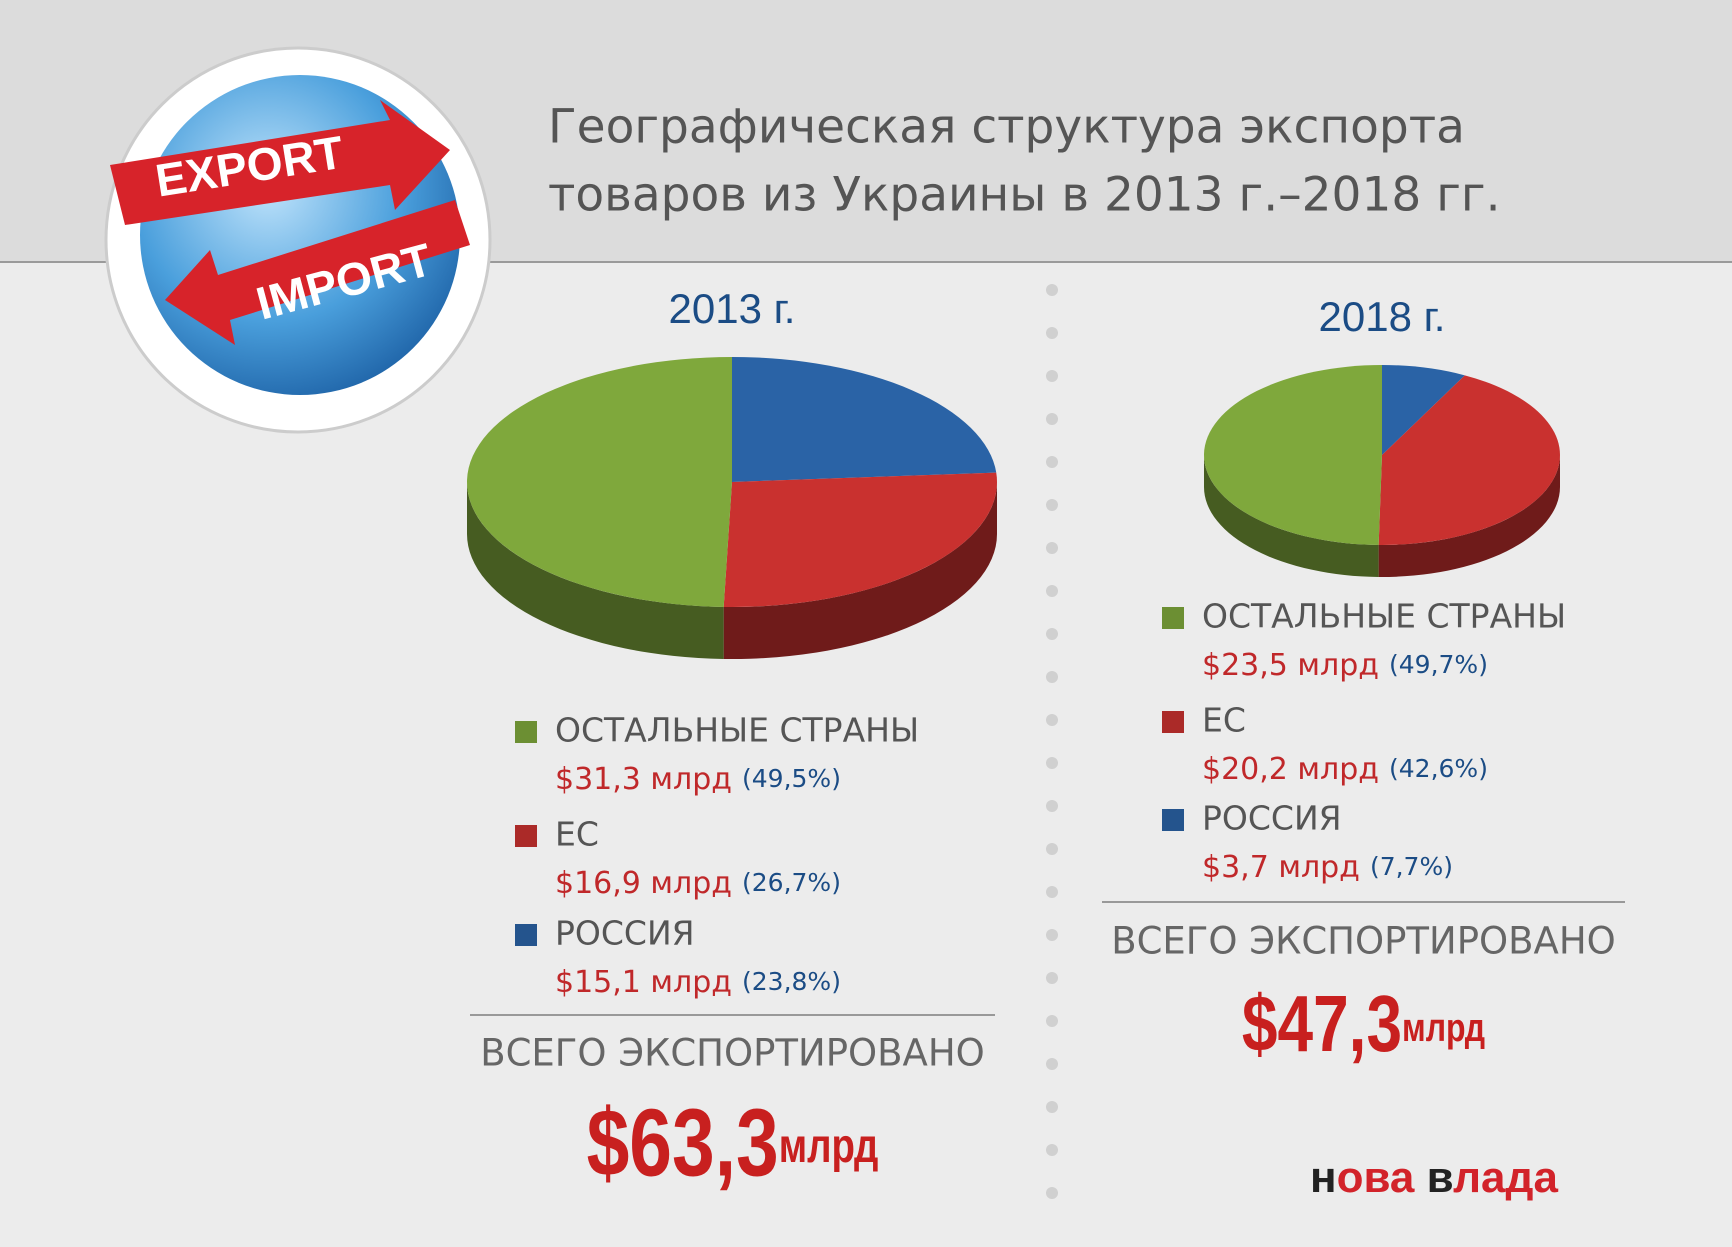  Describe the element at coordinates (1438, 768) in the screenshot. I see `value-label: (42,6%)` at that location.